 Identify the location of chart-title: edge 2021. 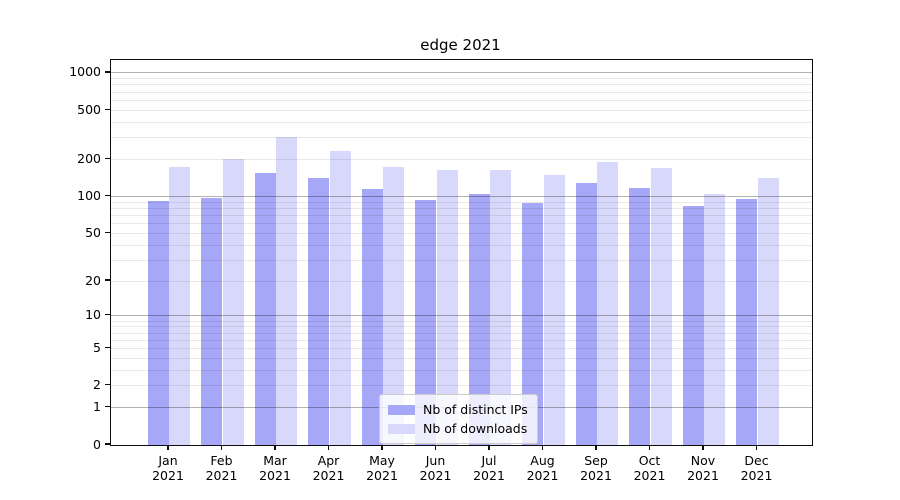
(460, 45).